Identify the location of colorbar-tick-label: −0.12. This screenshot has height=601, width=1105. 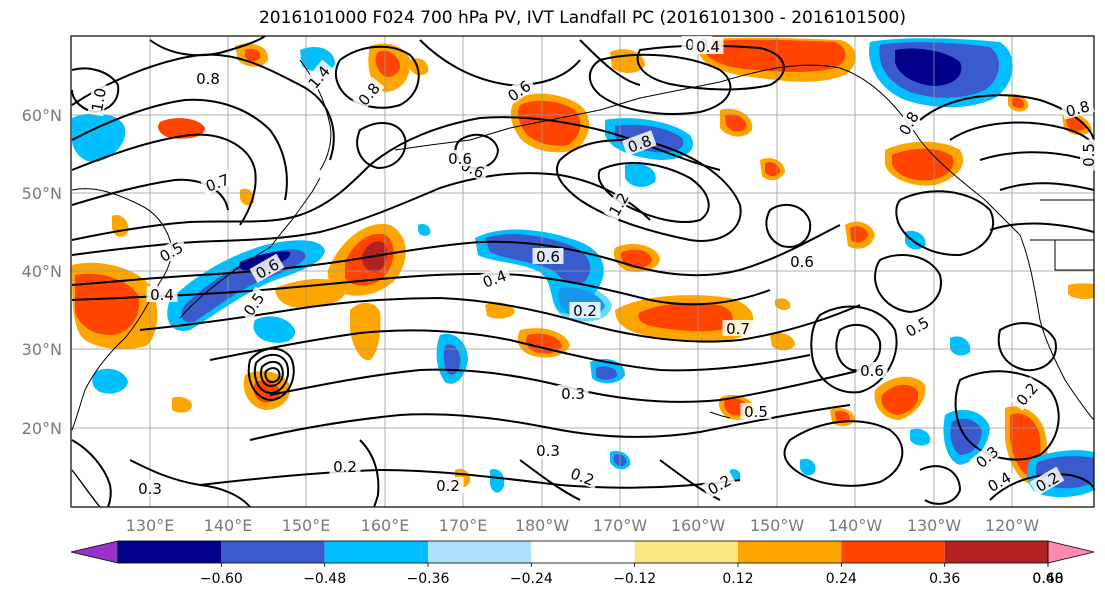
(634, 579).